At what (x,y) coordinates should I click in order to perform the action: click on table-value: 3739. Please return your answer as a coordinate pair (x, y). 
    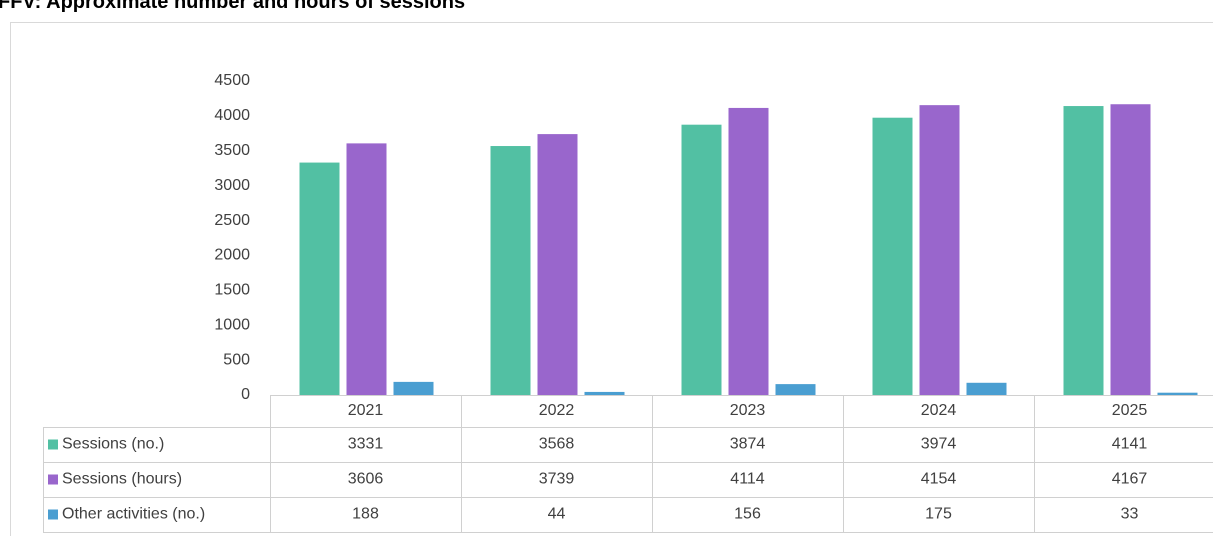
    Looking at the image, I should click on (557, 479).